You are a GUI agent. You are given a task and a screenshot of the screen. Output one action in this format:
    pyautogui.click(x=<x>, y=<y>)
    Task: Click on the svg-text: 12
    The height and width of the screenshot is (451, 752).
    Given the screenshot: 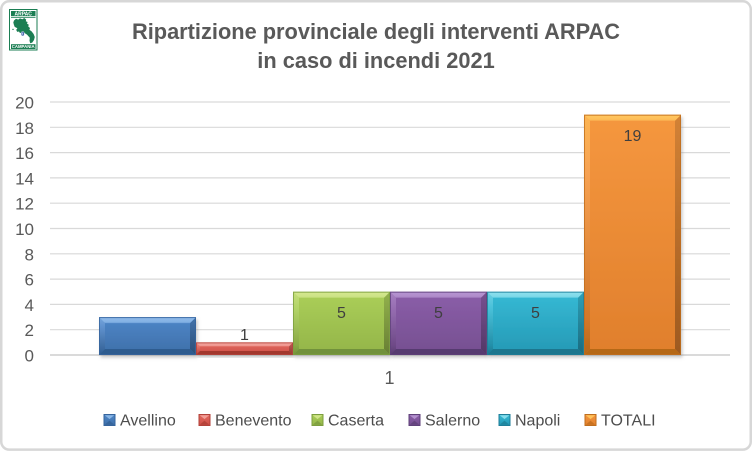 What is the action you would take?
    pyautogui.click(x=24, y=204)
    